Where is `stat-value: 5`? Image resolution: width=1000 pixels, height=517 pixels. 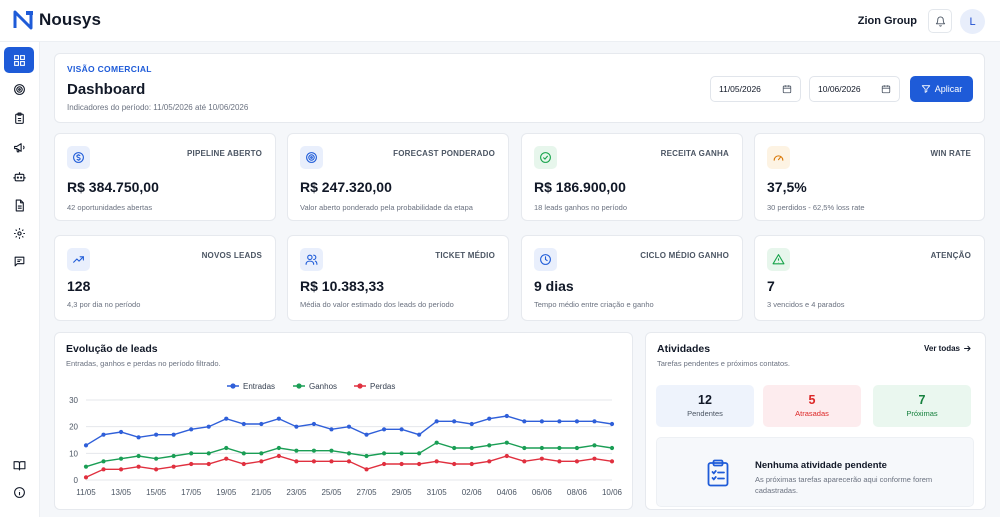 stat-value: 5 is located at coordinates (812, 400).